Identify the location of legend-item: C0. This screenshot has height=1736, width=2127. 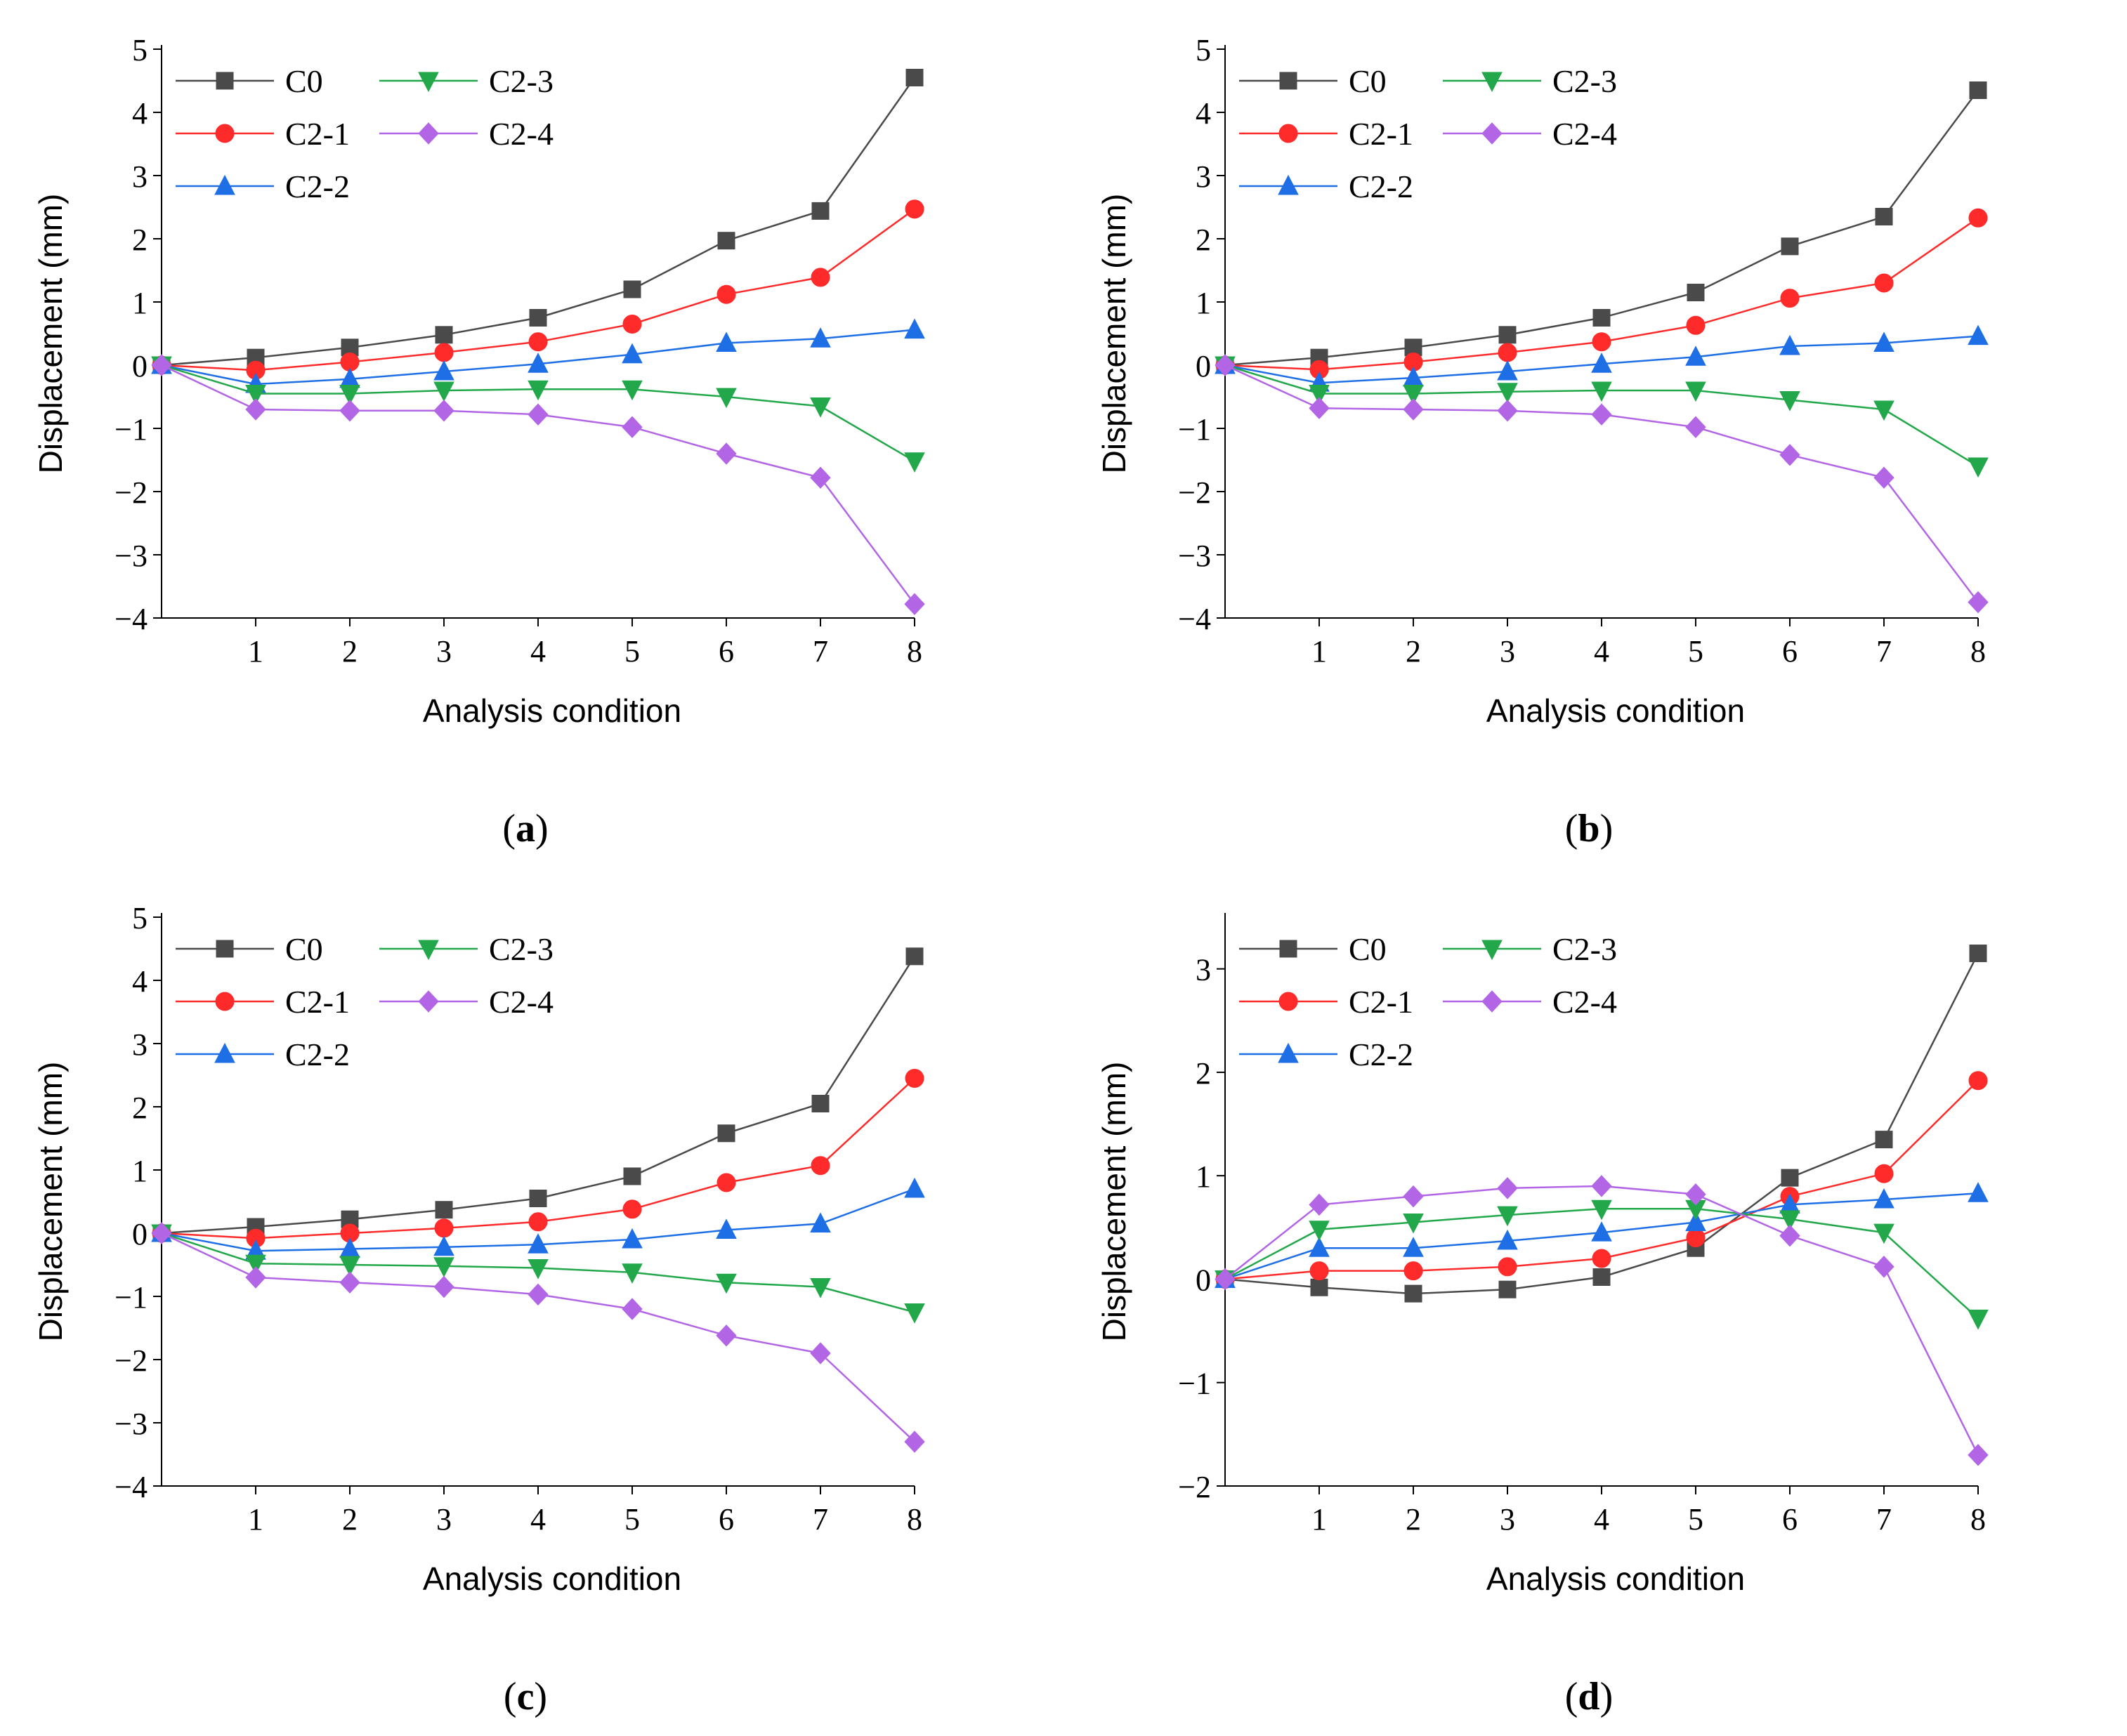
(249, 81).